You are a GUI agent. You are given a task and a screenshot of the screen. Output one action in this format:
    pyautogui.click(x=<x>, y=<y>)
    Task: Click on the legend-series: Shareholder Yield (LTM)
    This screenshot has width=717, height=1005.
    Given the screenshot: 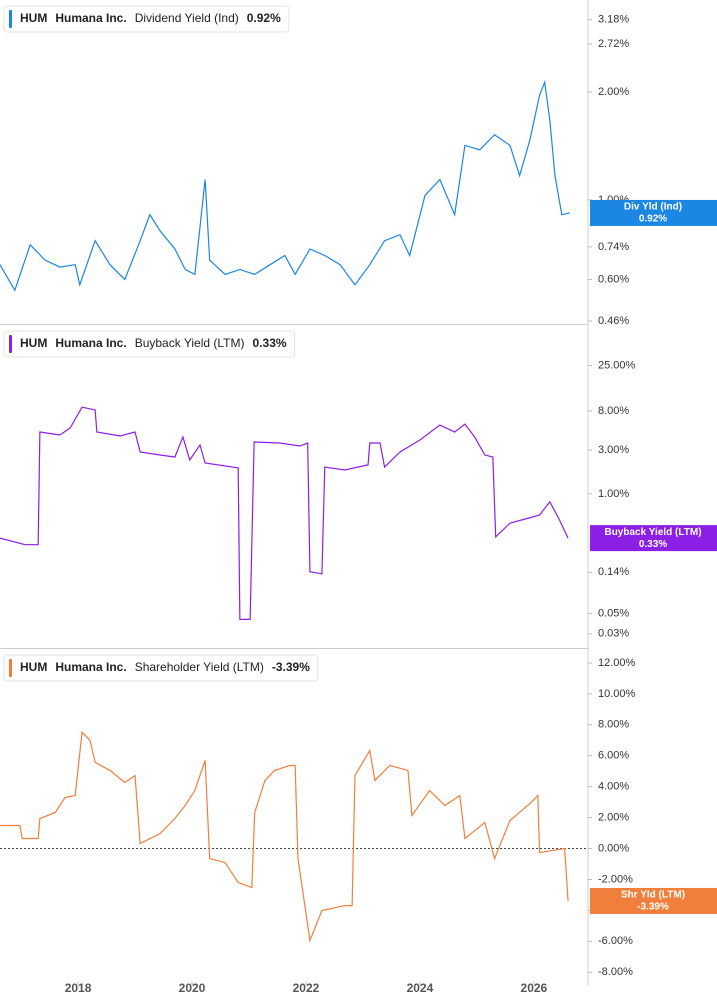 What is the action you would take?
    pyautogui.click(x=199, y=667)
    